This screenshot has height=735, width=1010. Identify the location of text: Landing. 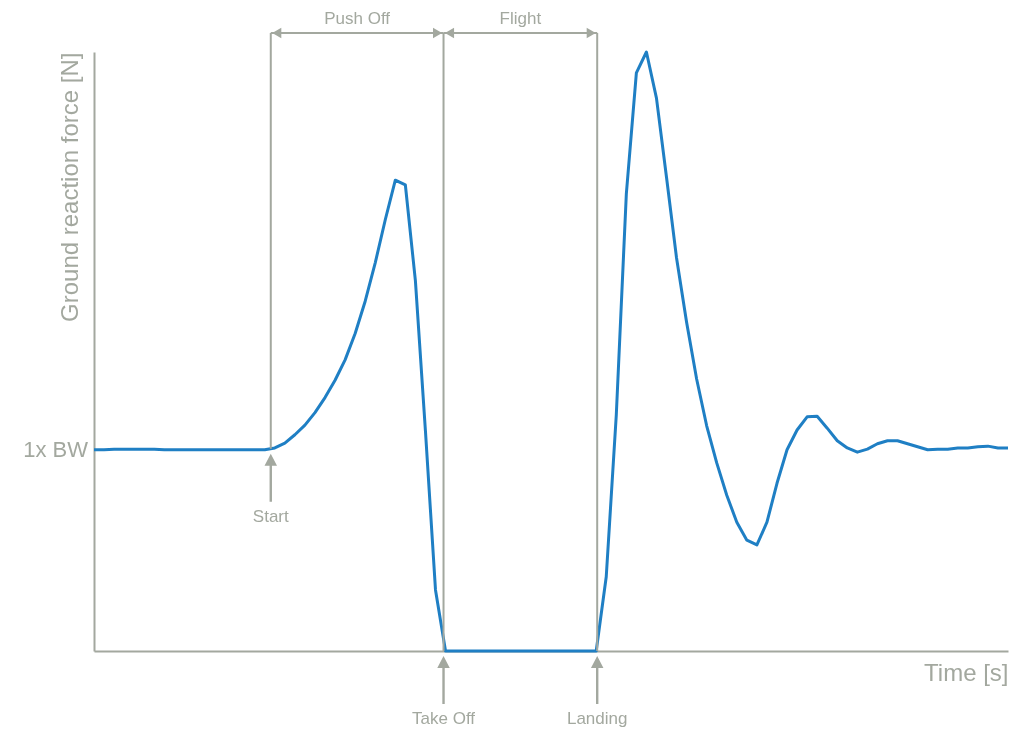
(597, 718).